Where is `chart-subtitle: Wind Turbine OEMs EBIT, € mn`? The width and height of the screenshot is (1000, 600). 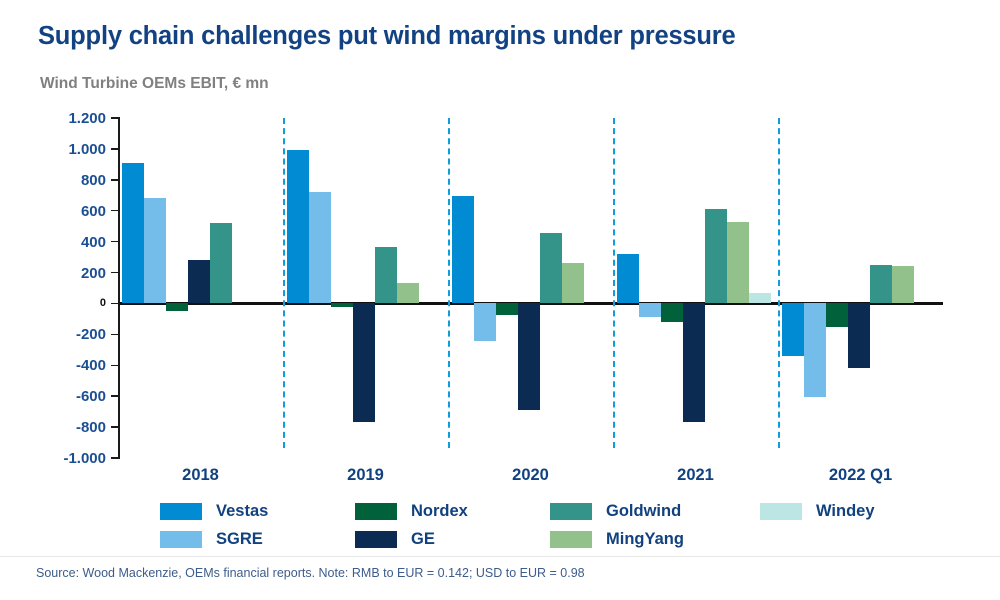 chart-subtitle: Wind Turbine OEMs EBIT, € mn is located at coordinates (154, 83).